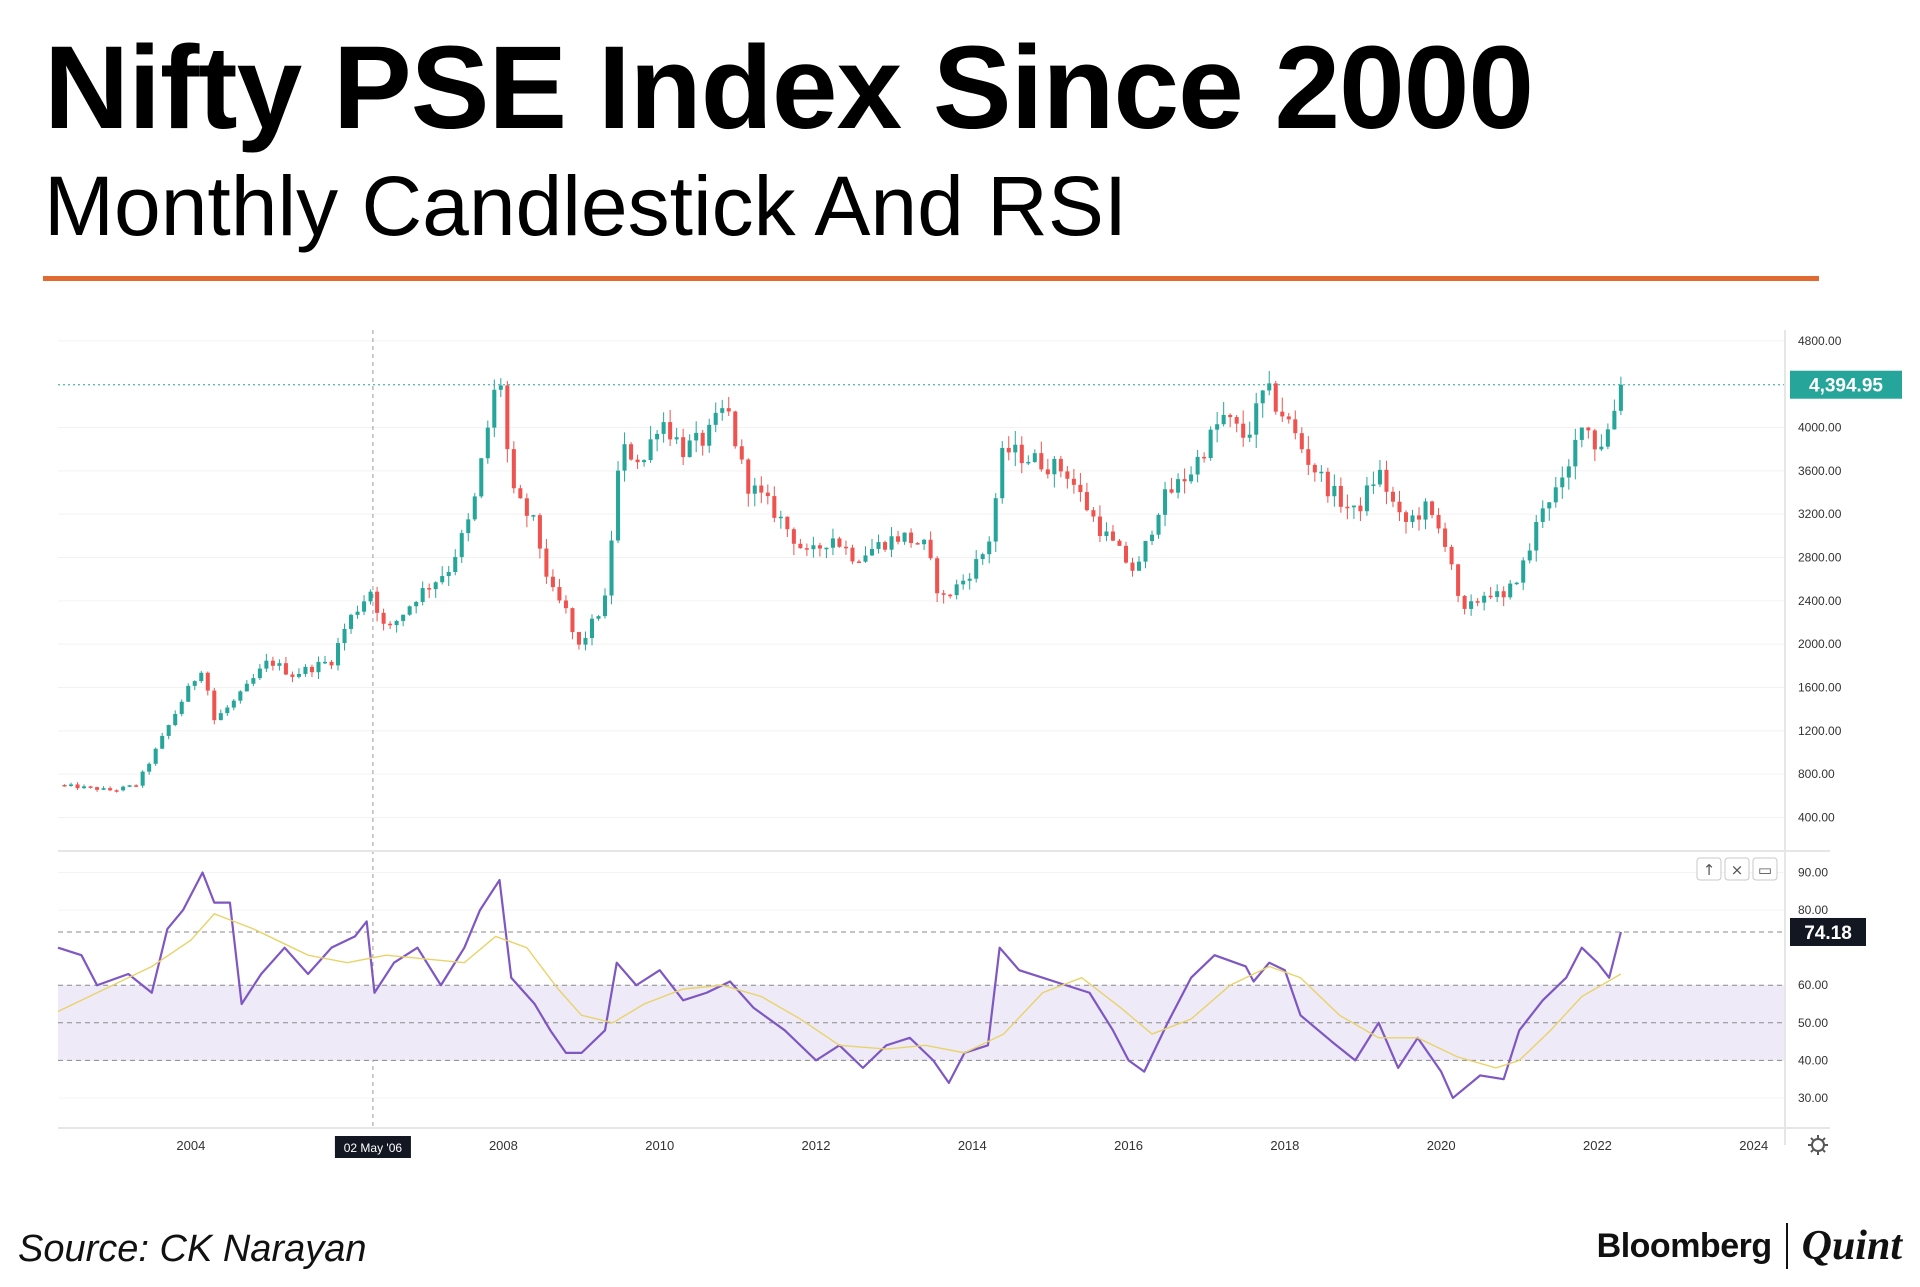 This screenshot has width=1920, height=1287. Describe the element at coordinates (1820, 341) in the screenshot. I see `price-tick-label: 4800.00` at that location.